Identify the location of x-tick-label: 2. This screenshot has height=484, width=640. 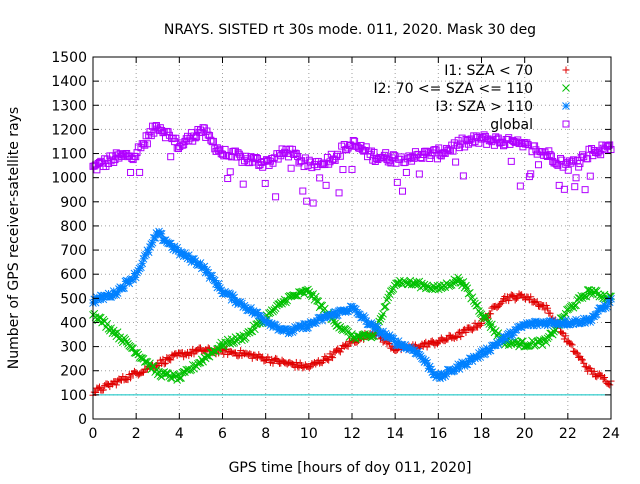
(136, 434).